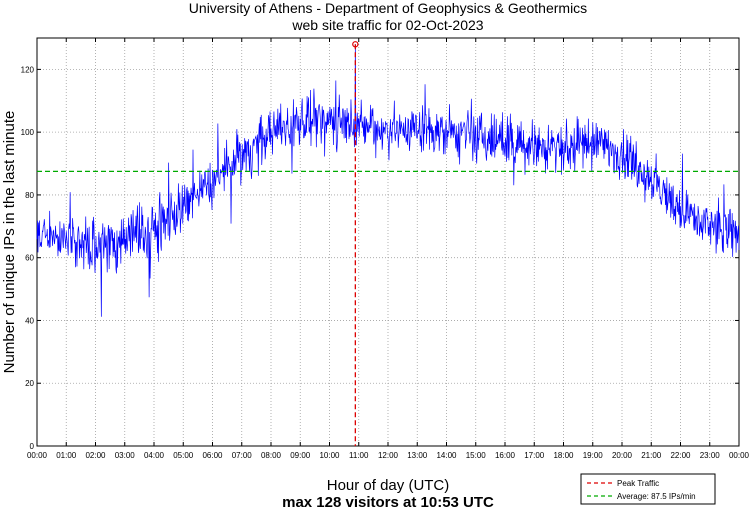 Image resolution: width=750 pixels, height=511 pixels. Describe the element at coordinates (212, 455) in the screenshot. I see `x-tick-label: 06:00` at that location.